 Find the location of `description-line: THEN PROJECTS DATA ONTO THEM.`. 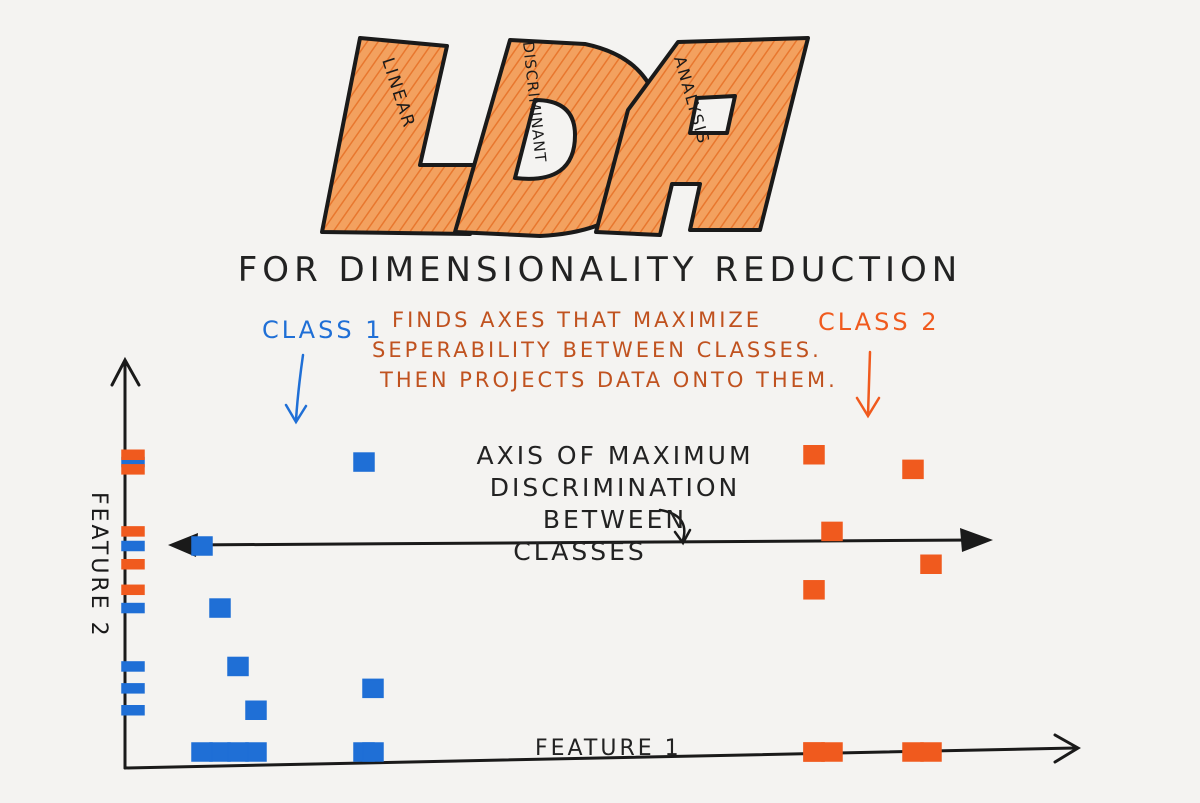

description-line: THEN PROJECTS DATA ONTO THEM. is located at coordinates (605, 380).